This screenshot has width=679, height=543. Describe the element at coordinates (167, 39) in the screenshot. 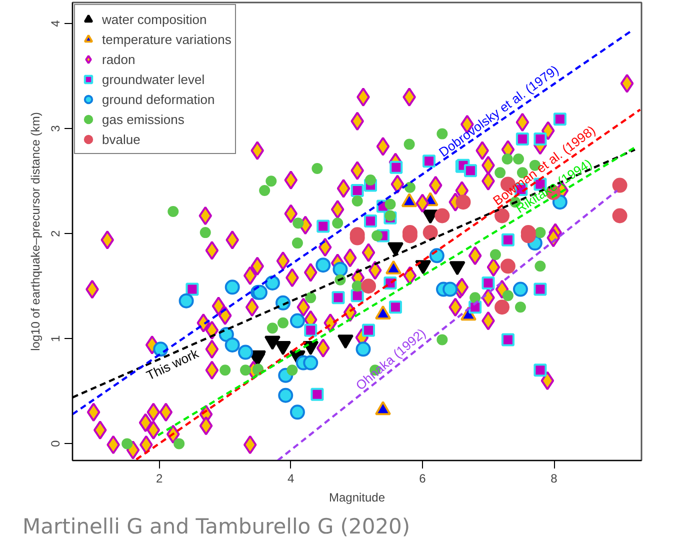

I see `legend-label: temperature variations` at that location.